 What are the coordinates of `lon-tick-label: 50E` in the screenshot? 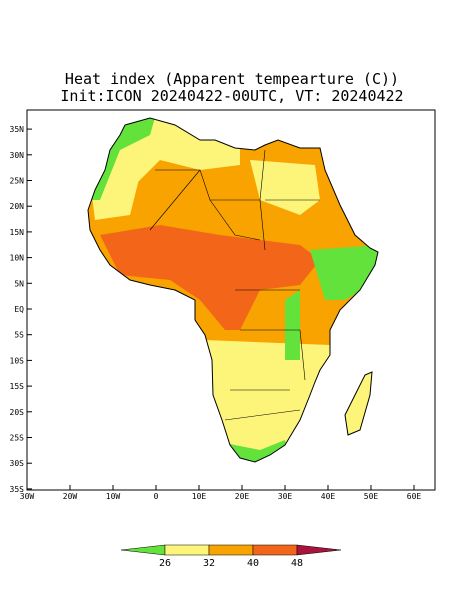 It's located at (371, 496).